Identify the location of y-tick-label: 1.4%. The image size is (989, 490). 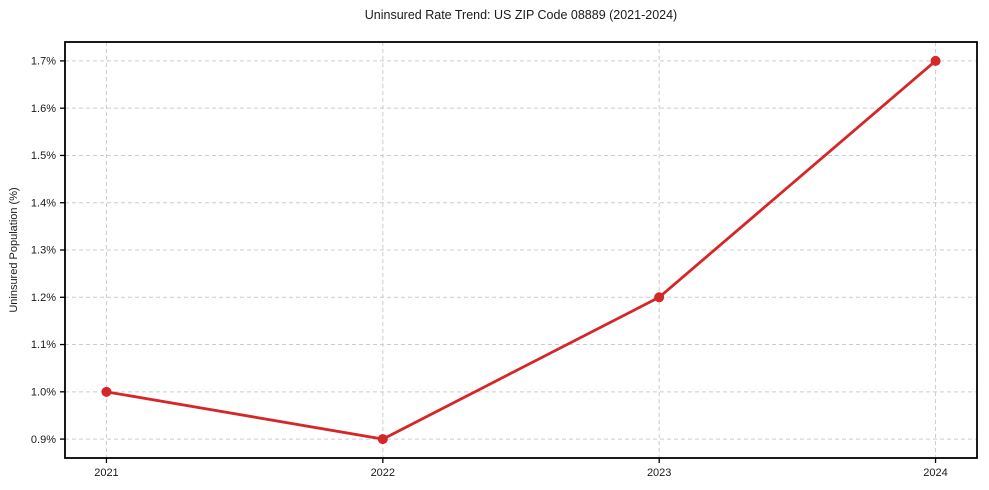
(43, 203).